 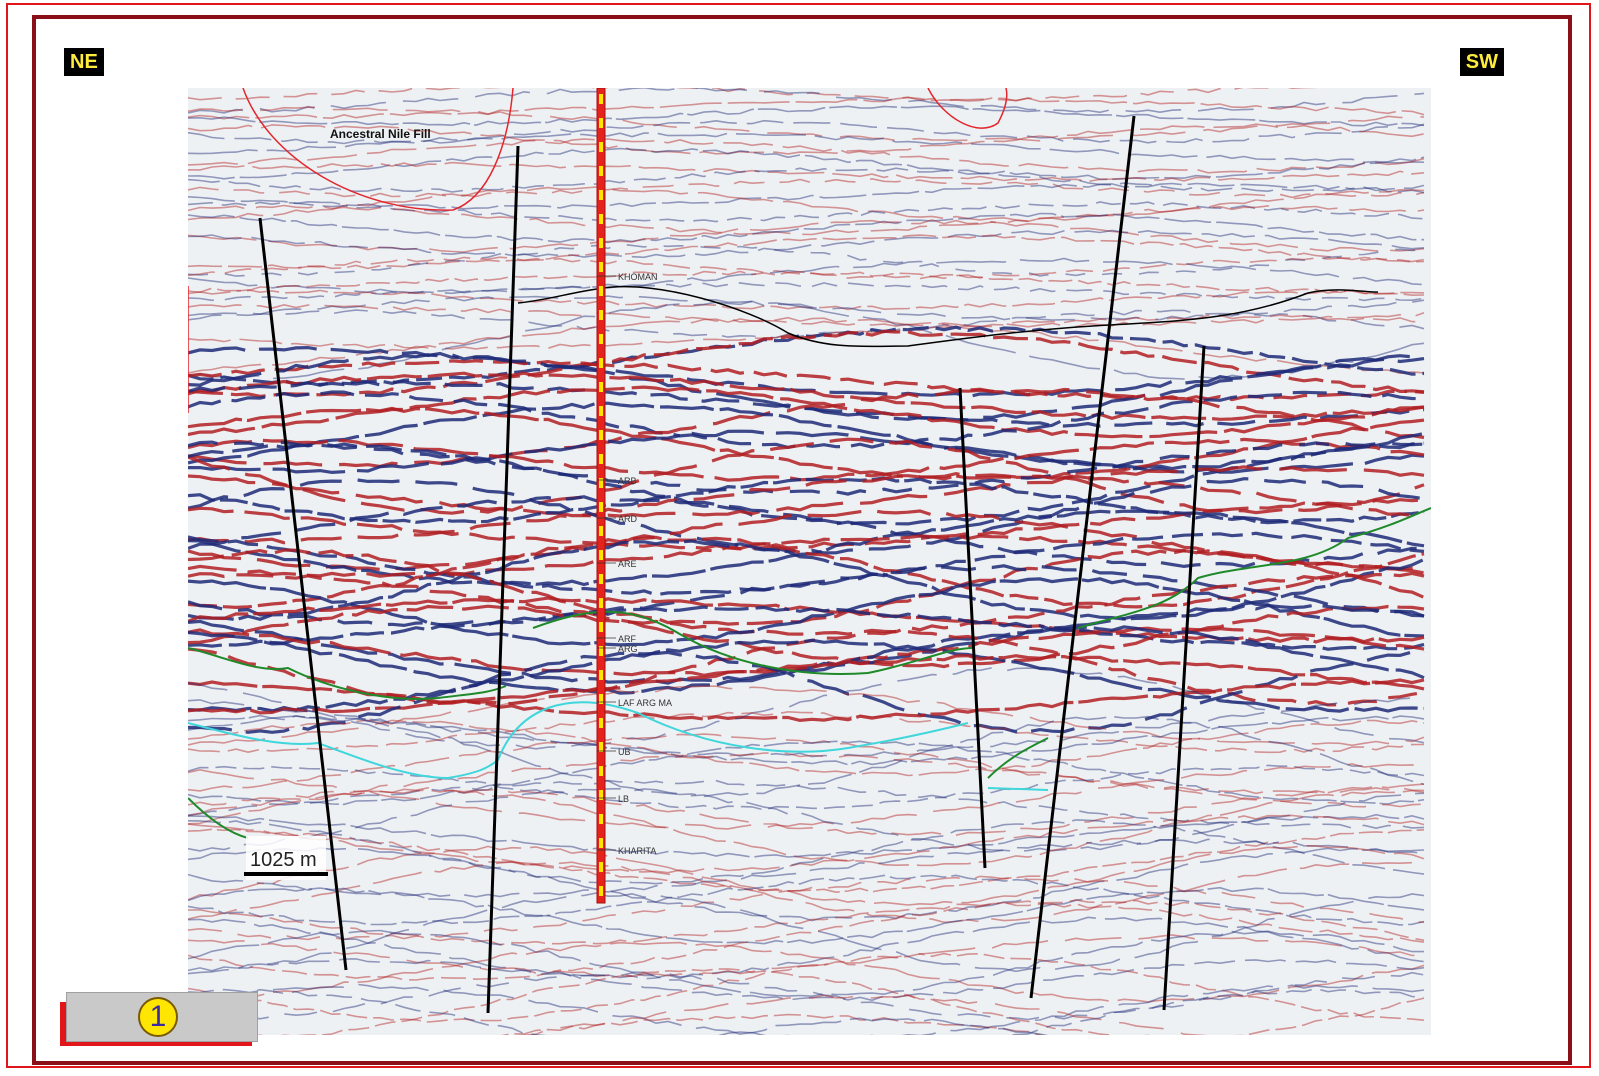 I want to click on well-marker-label: ARB, so click(x=627, y=481).